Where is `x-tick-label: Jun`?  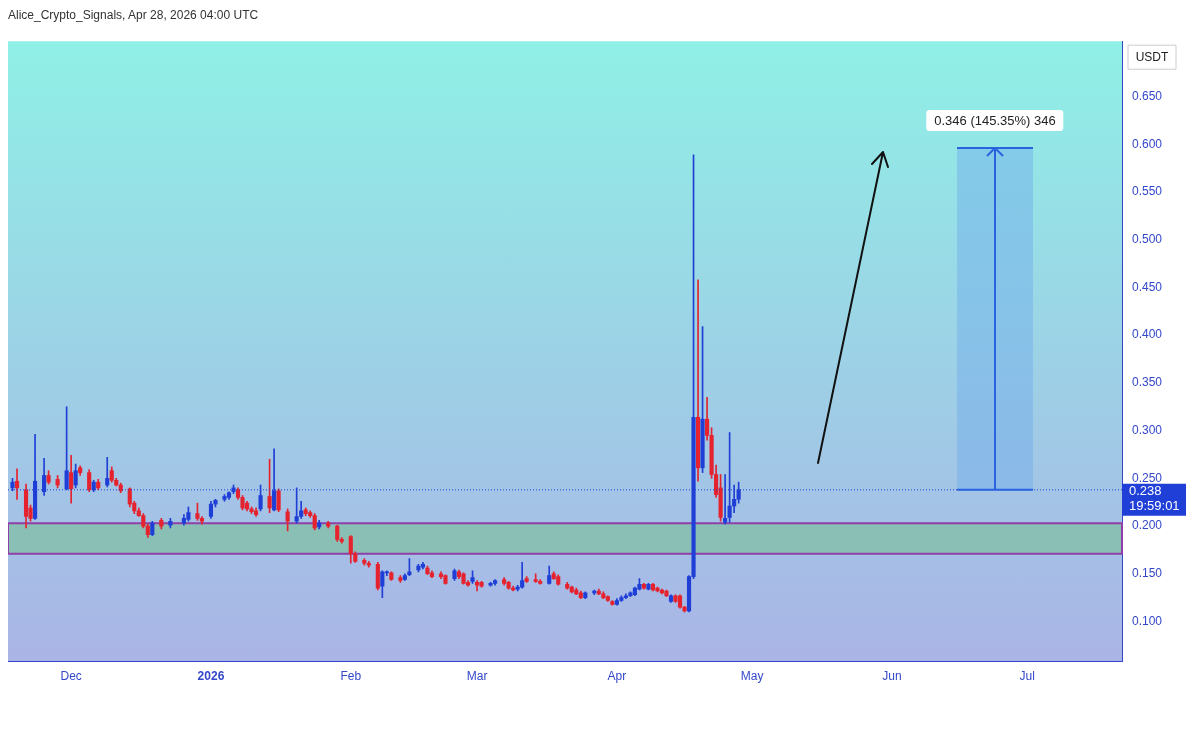
x-tick-label: Jun is located at coordinates (892, 676).